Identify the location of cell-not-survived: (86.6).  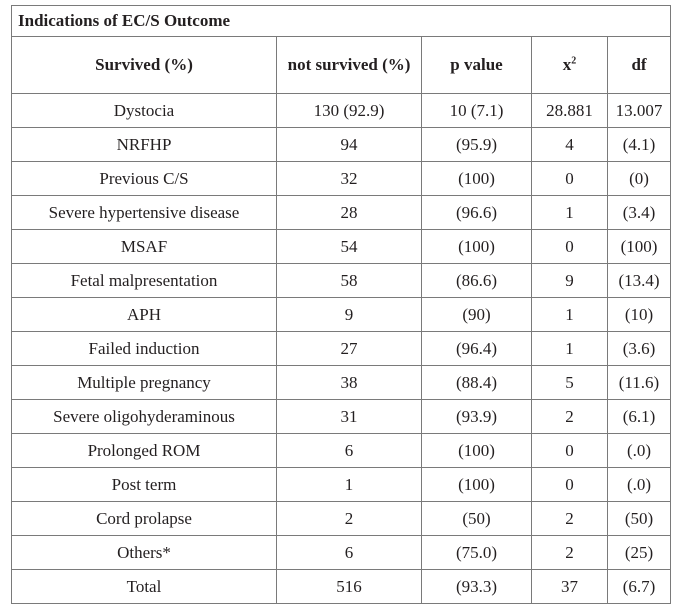
(476, 280).